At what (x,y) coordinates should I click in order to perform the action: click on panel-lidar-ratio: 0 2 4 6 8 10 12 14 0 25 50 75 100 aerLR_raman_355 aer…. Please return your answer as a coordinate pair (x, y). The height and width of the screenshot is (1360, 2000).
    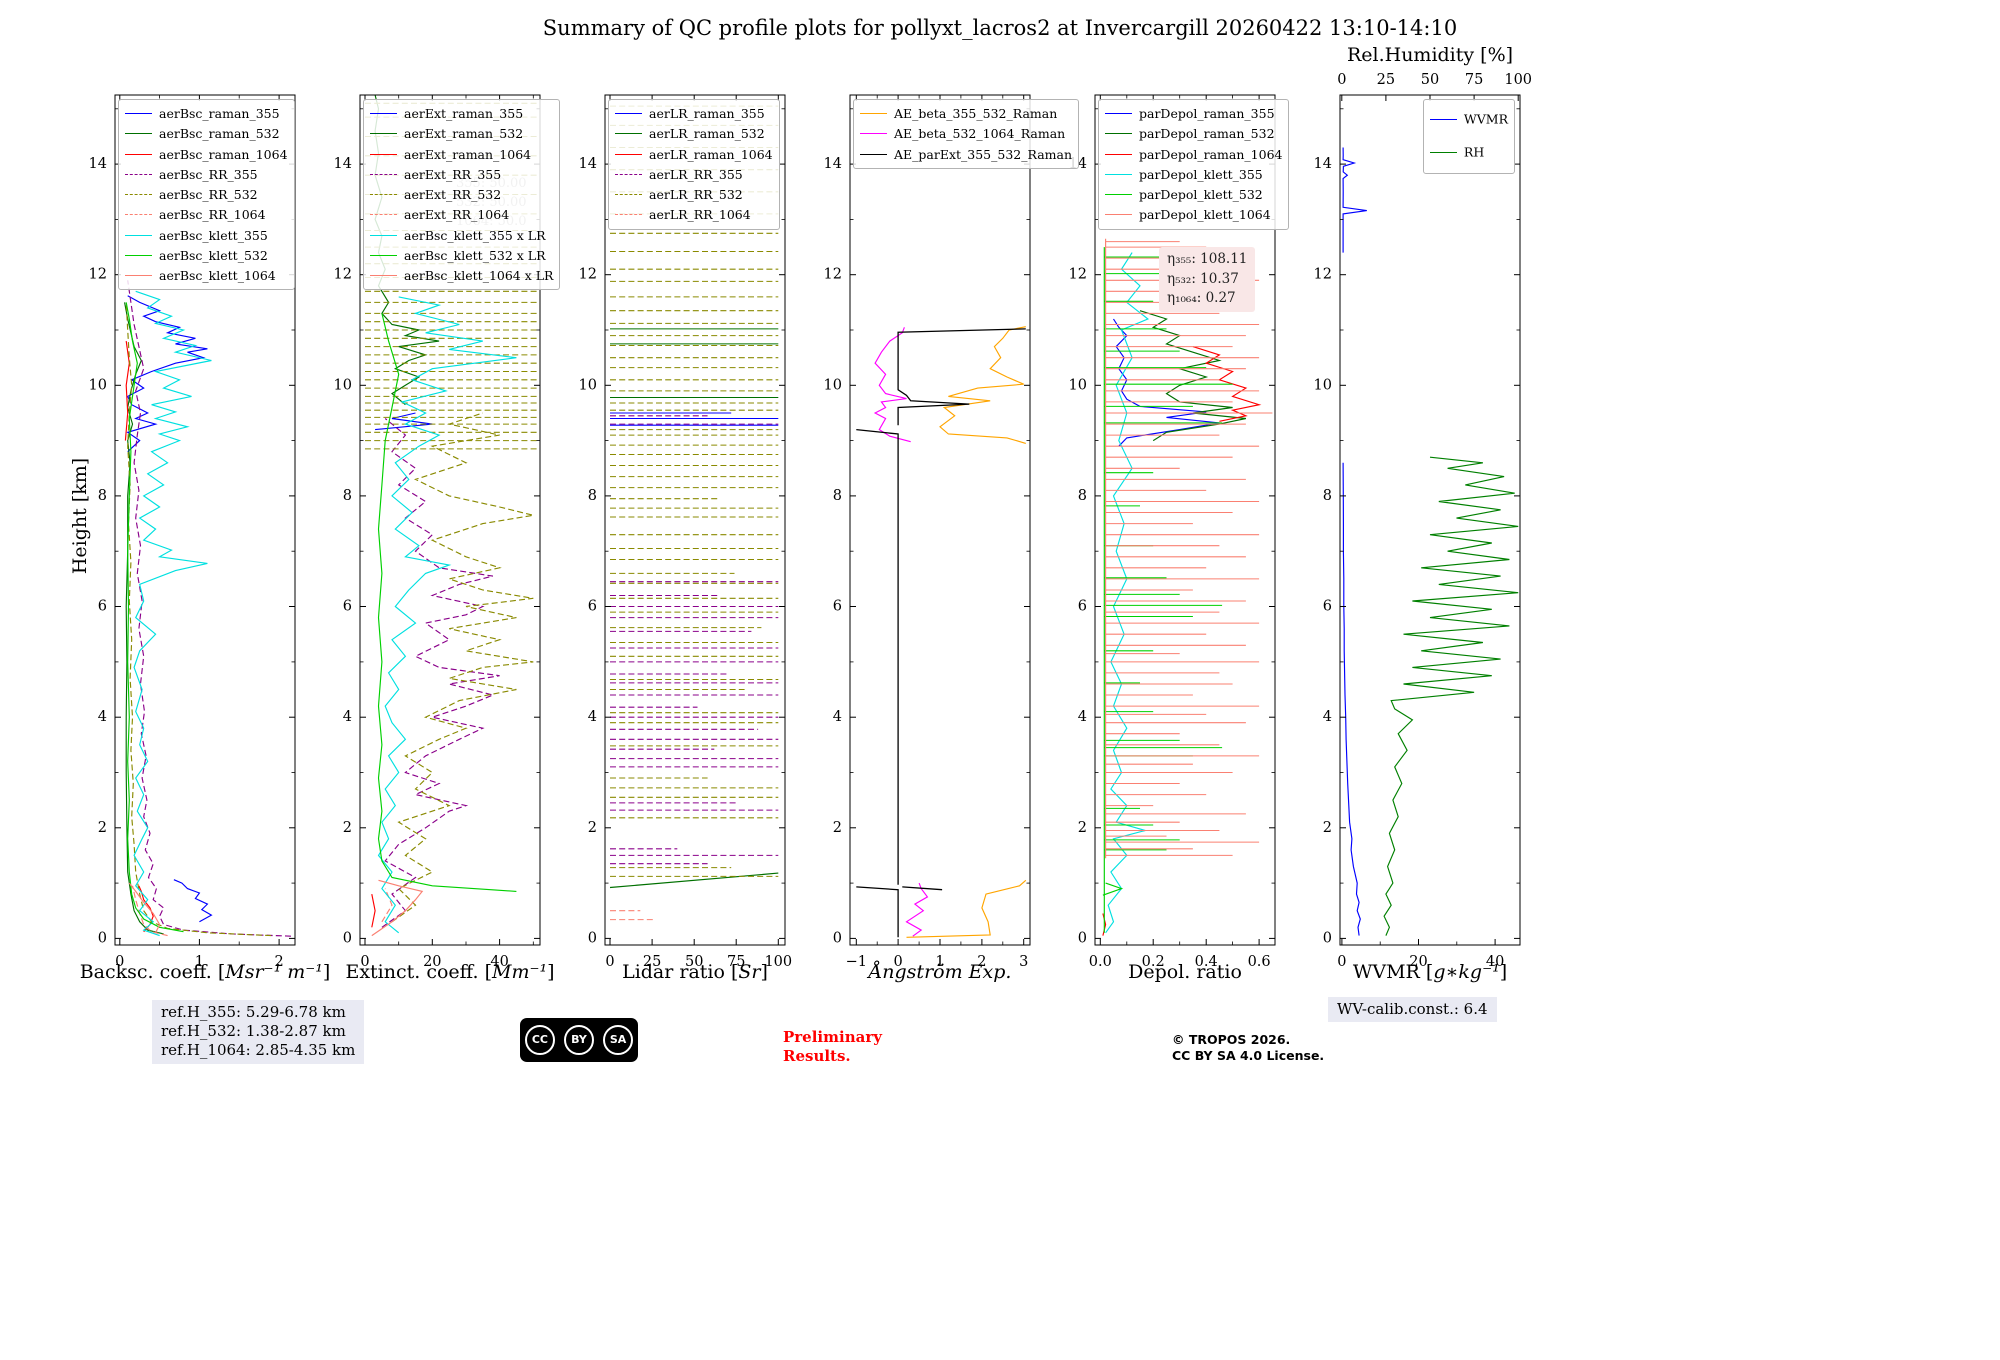
    Looking at the image, I should click on (685, 538).